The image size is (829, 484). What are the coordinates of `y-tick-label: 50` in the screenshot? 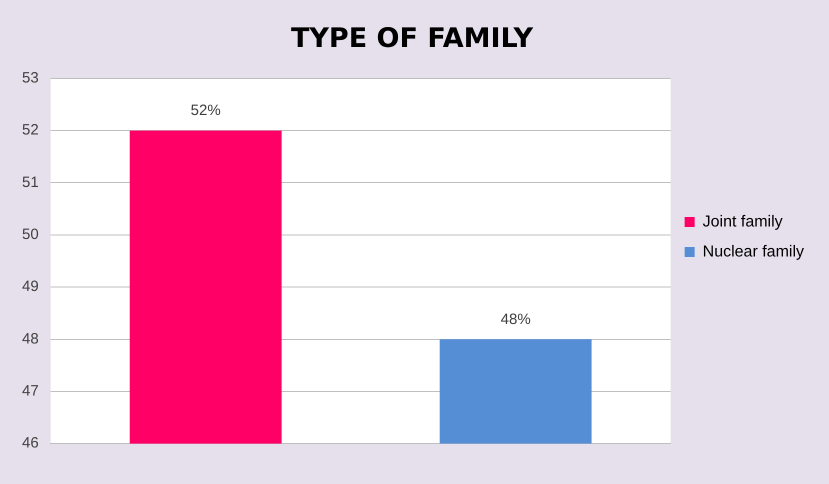 It's located at (30, 235).